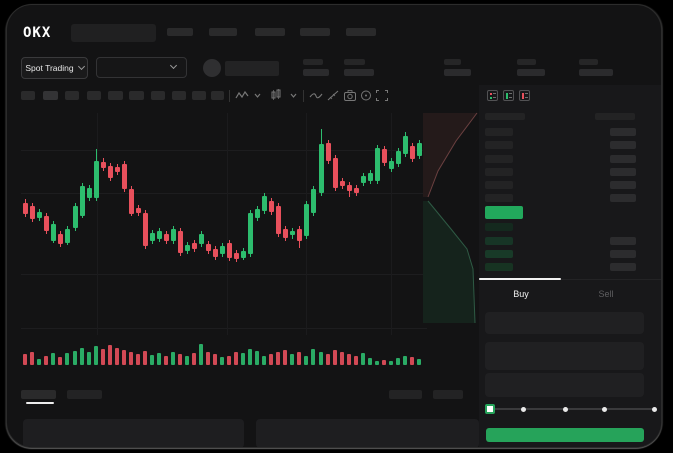 The width and height of the screenshot is (673, 453). Describe the element at coordinates (84, 394) in the screenshot. I see `orders-tab-history` at that location.